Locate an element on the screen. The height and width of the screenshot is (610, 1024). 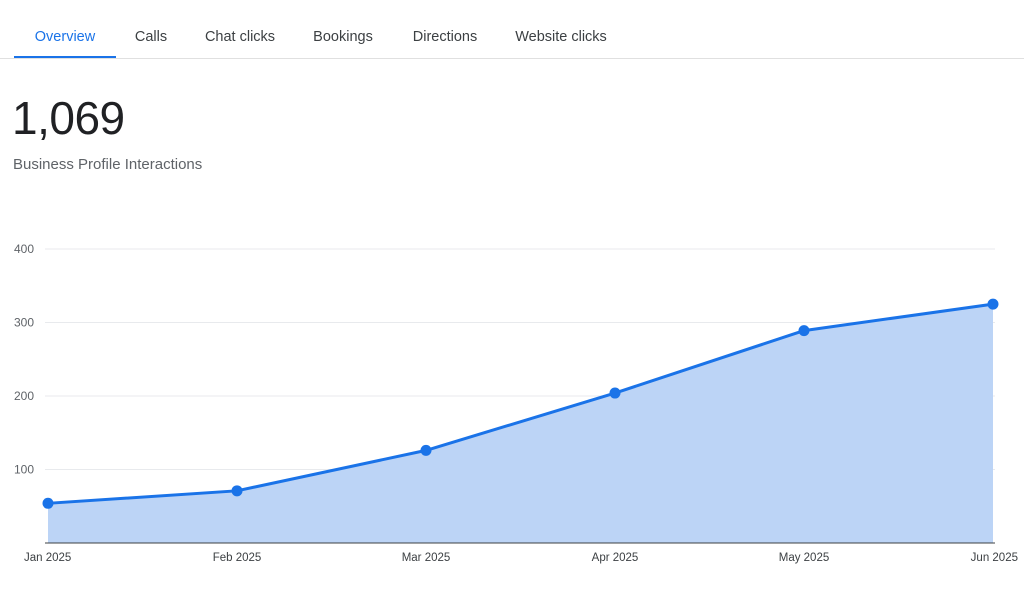
x-tick-label: Jun 2025 is located at coordinates (994, 558).